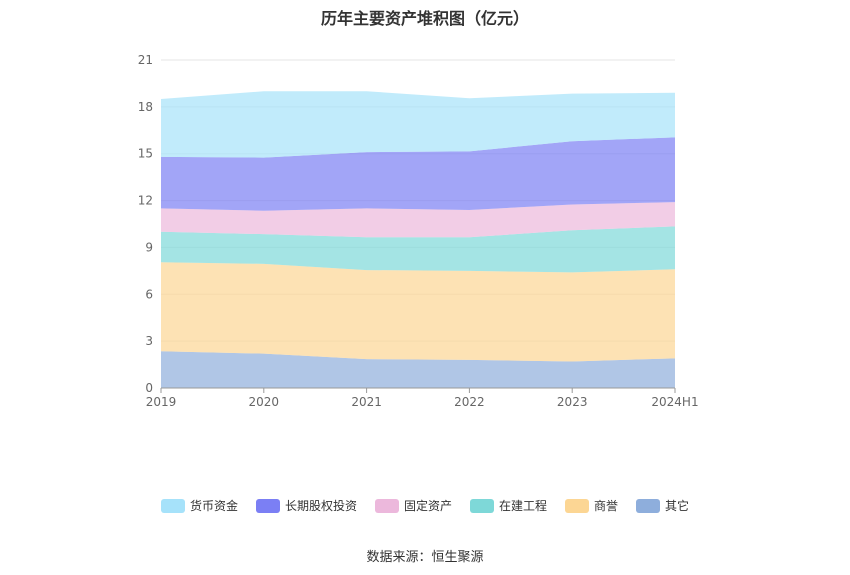 This screenshot has width=850, height=575. Describe the element at coordinates (149, 294) in the screenshot. I see `y-tick-label: 6` at that location.